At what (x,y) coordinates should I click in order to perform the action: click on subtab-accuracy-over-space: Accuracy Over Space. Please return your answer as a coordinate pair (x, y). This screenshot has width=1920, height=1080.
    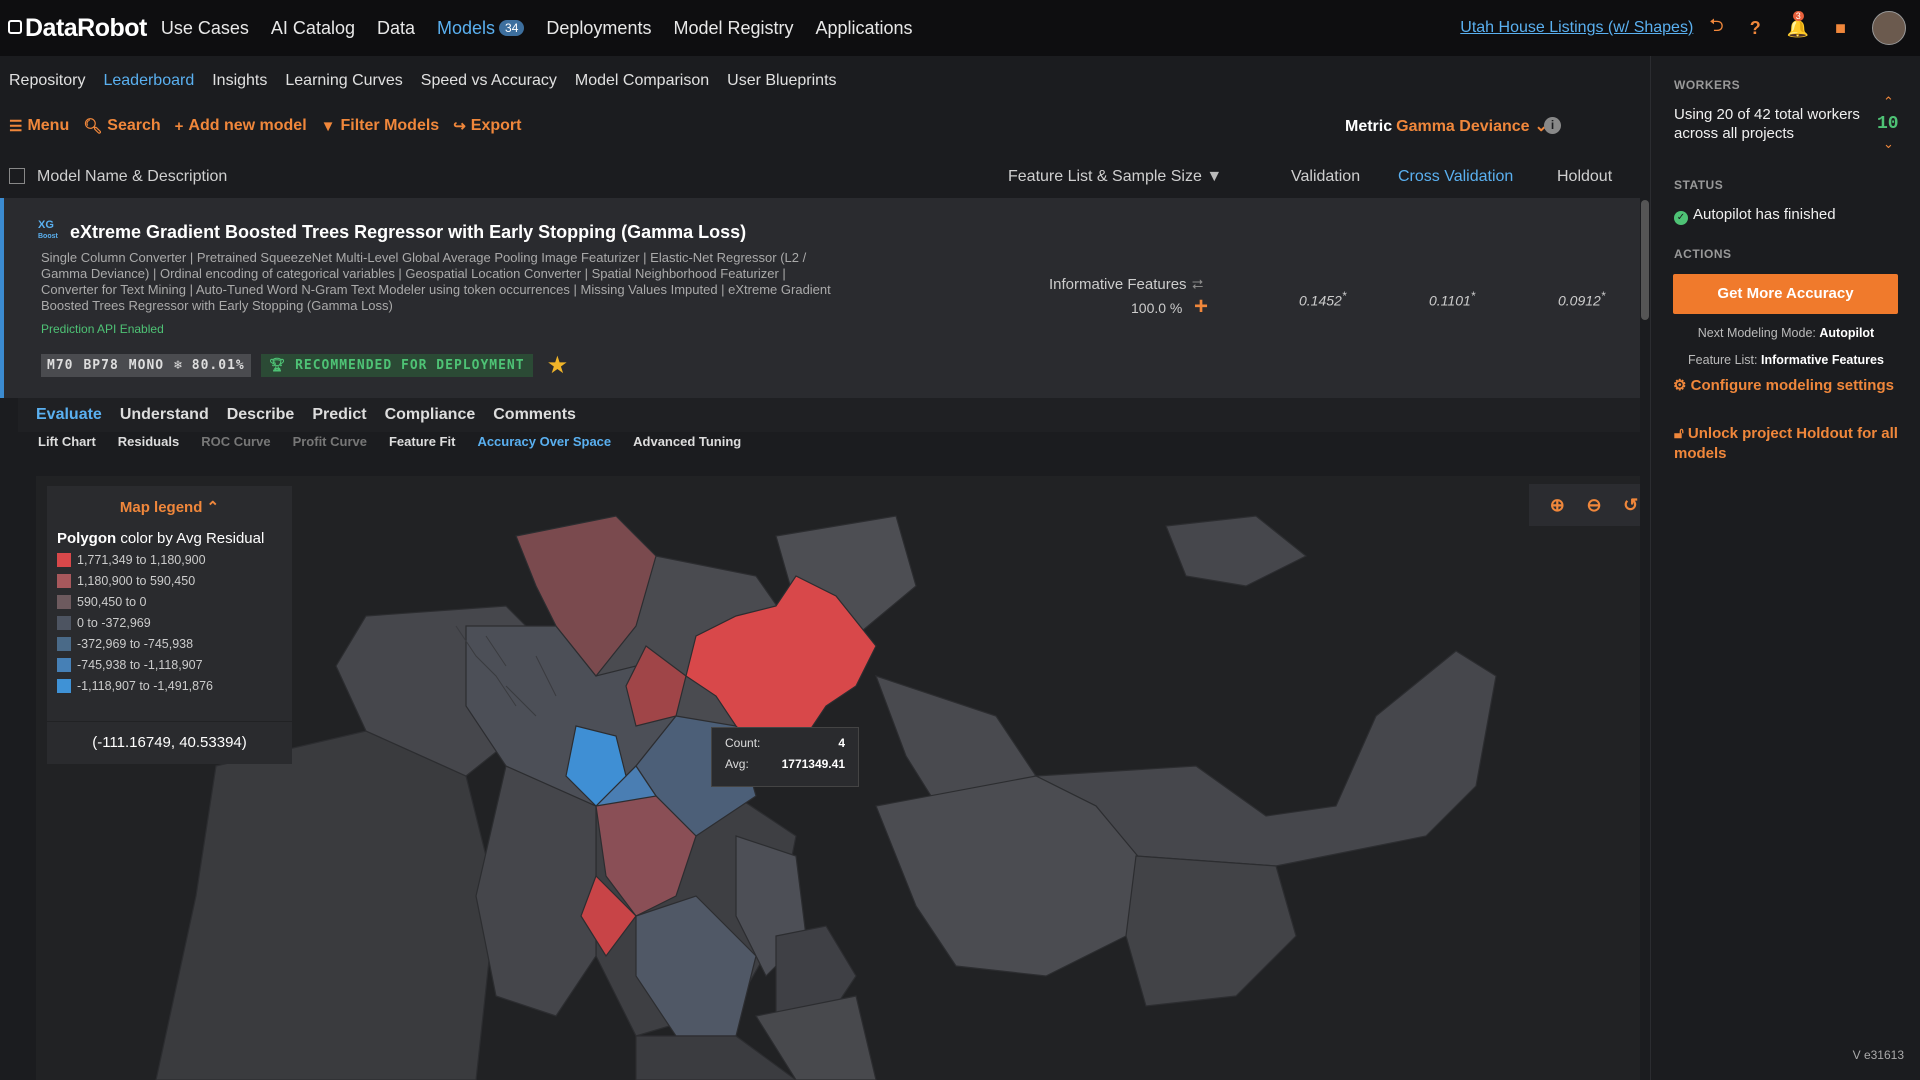
    Looking at the image, I should click on (544, 441).